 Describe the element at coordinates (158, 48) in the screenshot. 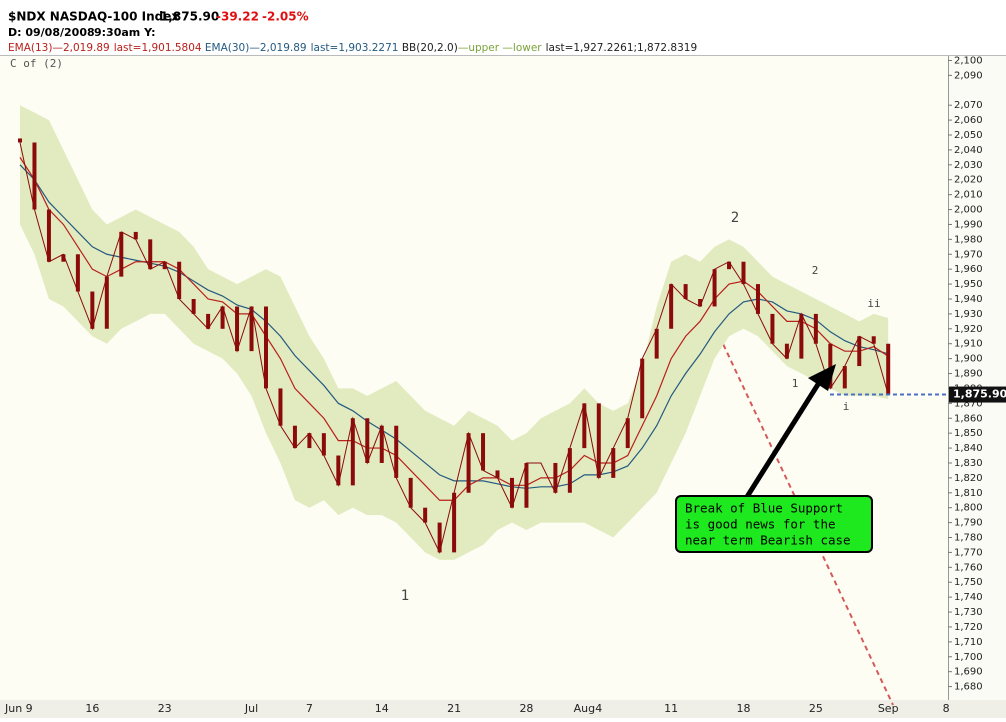

I see `legend-last: last=1,901.5804` at that location.